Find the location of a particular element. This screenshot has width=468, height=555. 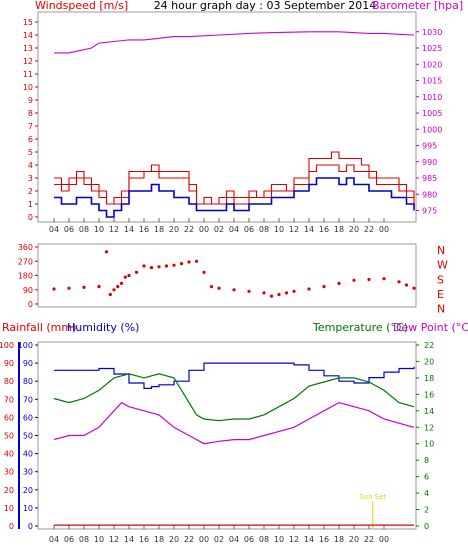

x-tick-label: 04 is located at coordinates (234, 539).